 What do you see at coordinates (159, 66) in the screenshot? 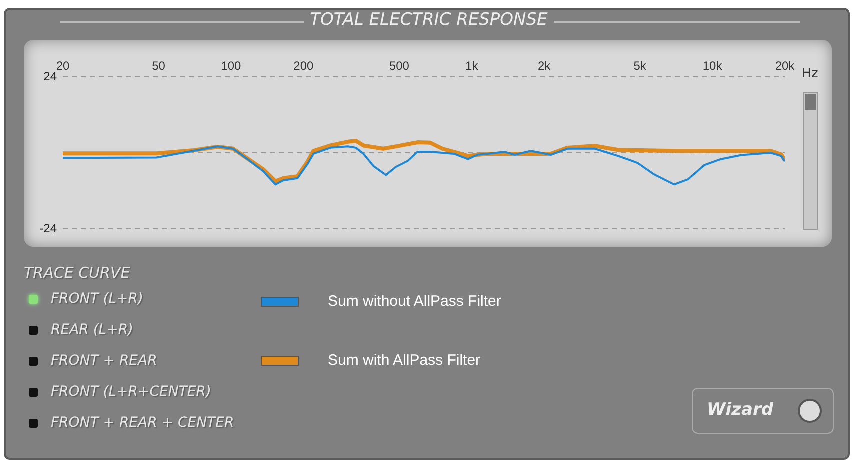
I see `x-tick-label: 50` at bounding box center [159, 66].